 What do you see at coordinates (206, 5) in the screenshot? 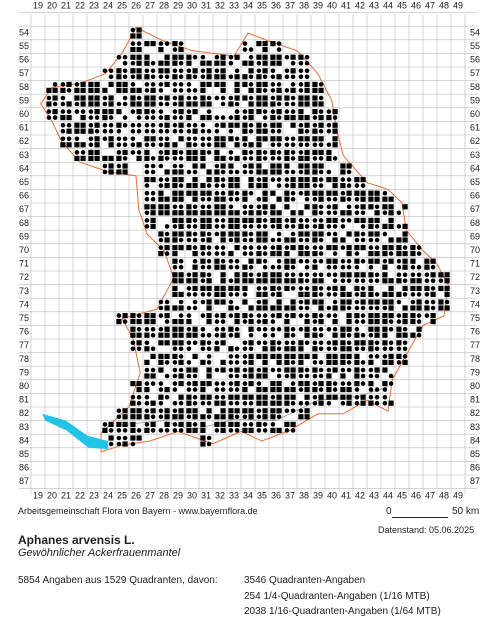
I see `column-label: 31` at bounding box center [206, 5].